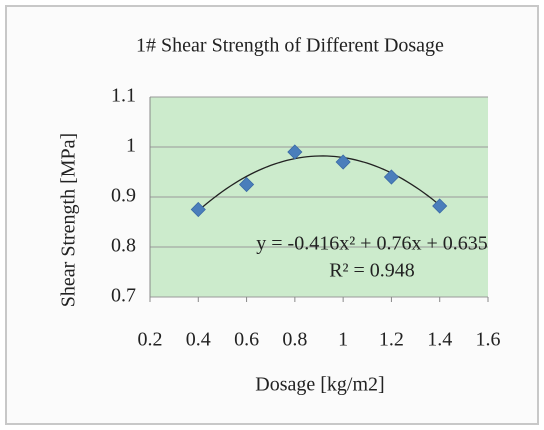 The height and width of the screenshot is (430, 544). I want to click on x-tick-label: 0.6, so click(246, 340).